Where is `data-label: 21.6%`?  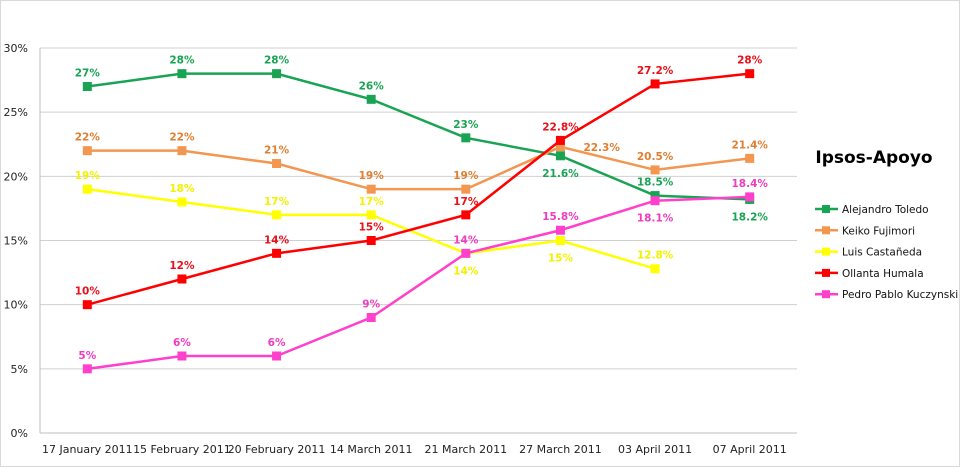
data-label: 21.6% is located at coordinates (560, 174).